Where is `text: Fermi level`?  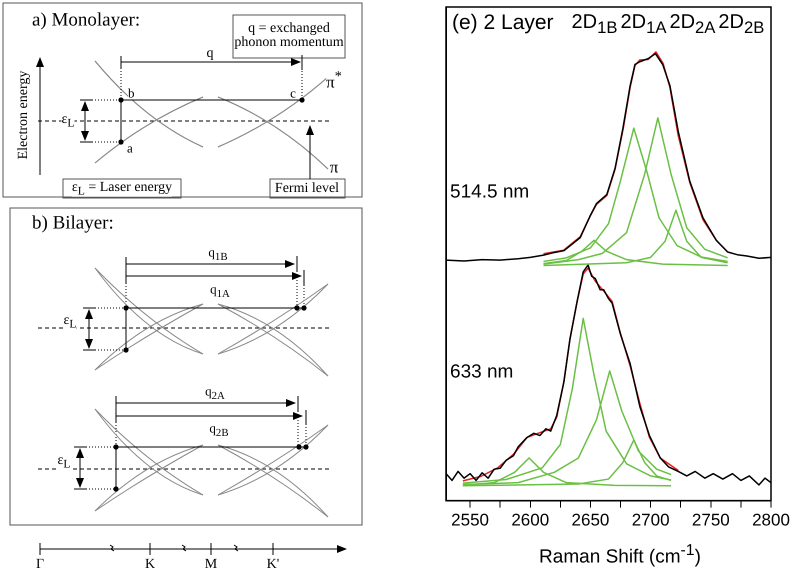
text: Fermi level is located at coordinates (307, 188).